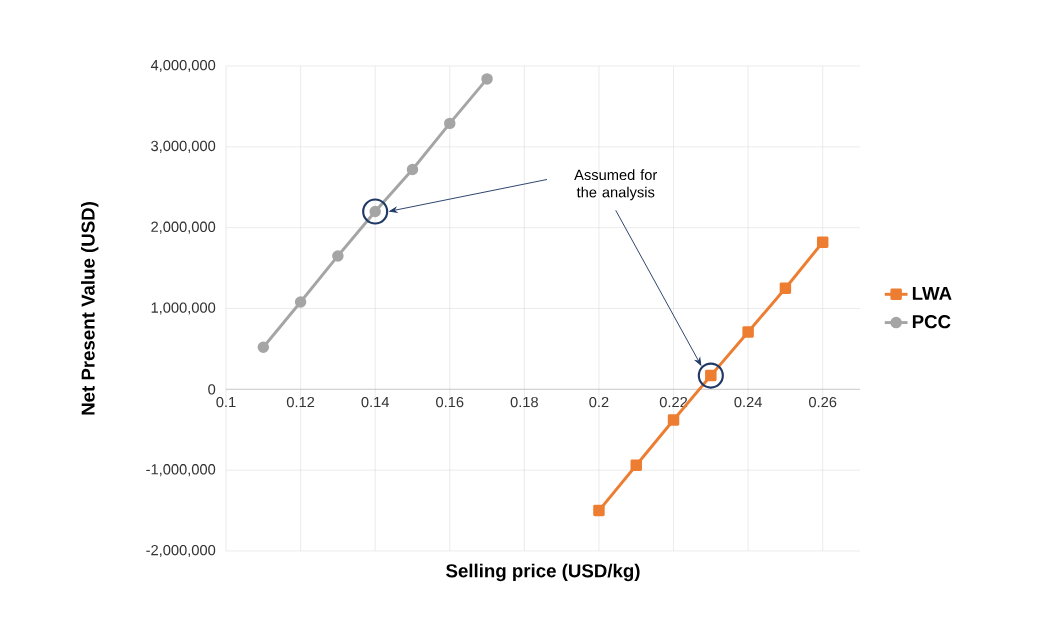  What do you see at coordinates (212, 389) in the screenshot?
I see `y-tick-label: 0` at bounding box center [212, 389].